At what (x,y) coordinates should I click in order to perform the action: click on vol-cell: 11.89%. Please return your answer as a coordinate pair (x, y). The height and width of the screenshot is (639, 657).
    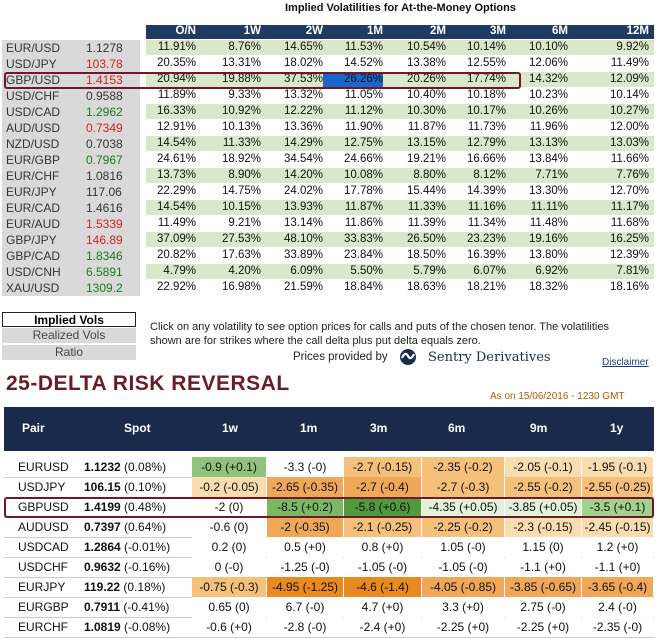
    Looking at the image, I should click on (176, 95).